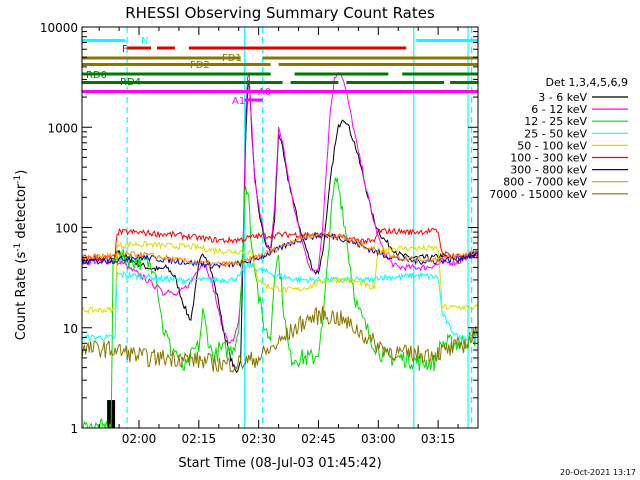 The width and height of the screenshot is (640, 480). Describe the element at coordinates (21, 172) in the screenshot. I see `y-axis-label-end: )` at that location.